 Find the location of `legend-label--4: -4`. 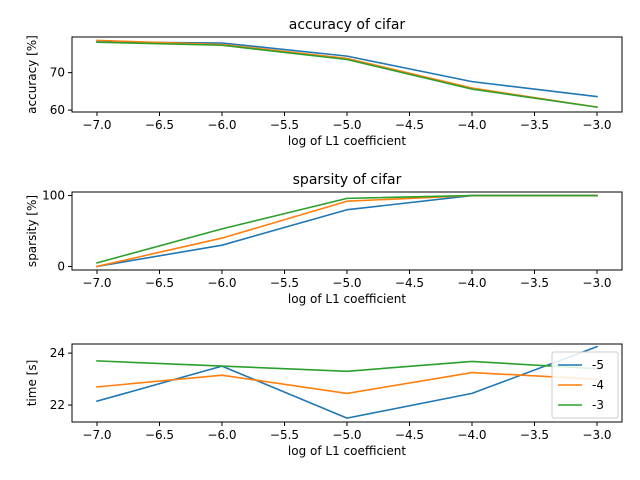

legend-label--4: -4 is located at coordinates (598, 385).